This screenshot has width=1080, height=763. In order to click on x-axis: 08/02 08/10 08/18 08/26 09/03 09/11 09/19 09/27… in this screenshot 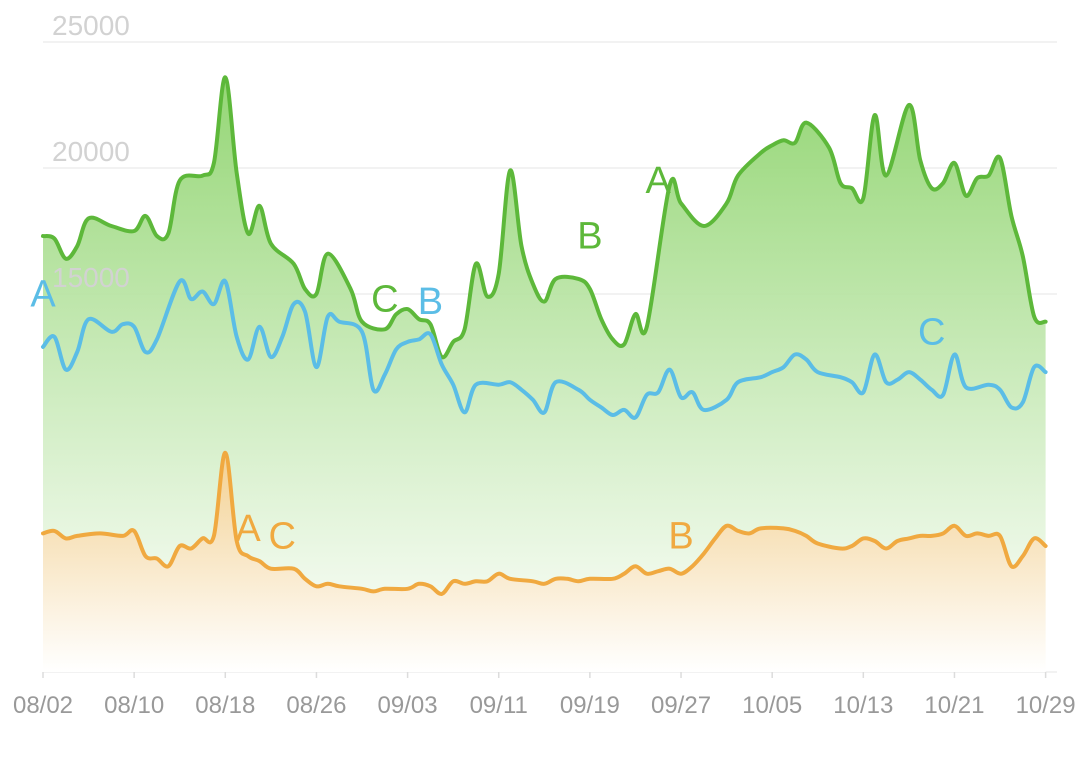, I will do `click(544, 695)`.